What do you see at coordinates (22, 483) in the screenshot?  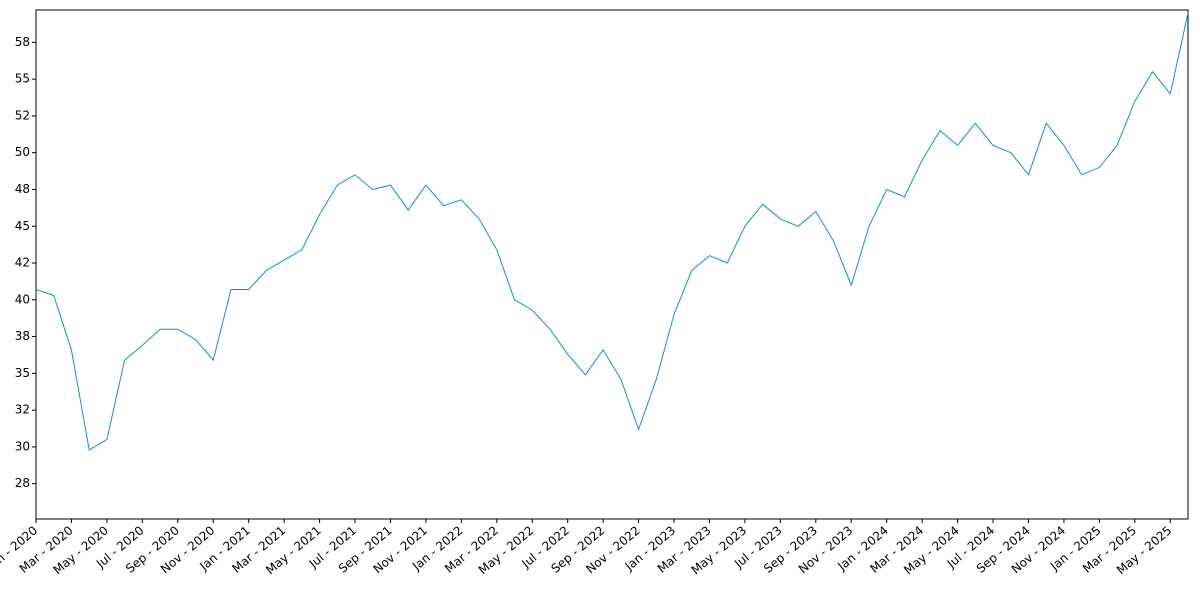 I see `y-tick-label: 28` at bounding box center [22, 483].